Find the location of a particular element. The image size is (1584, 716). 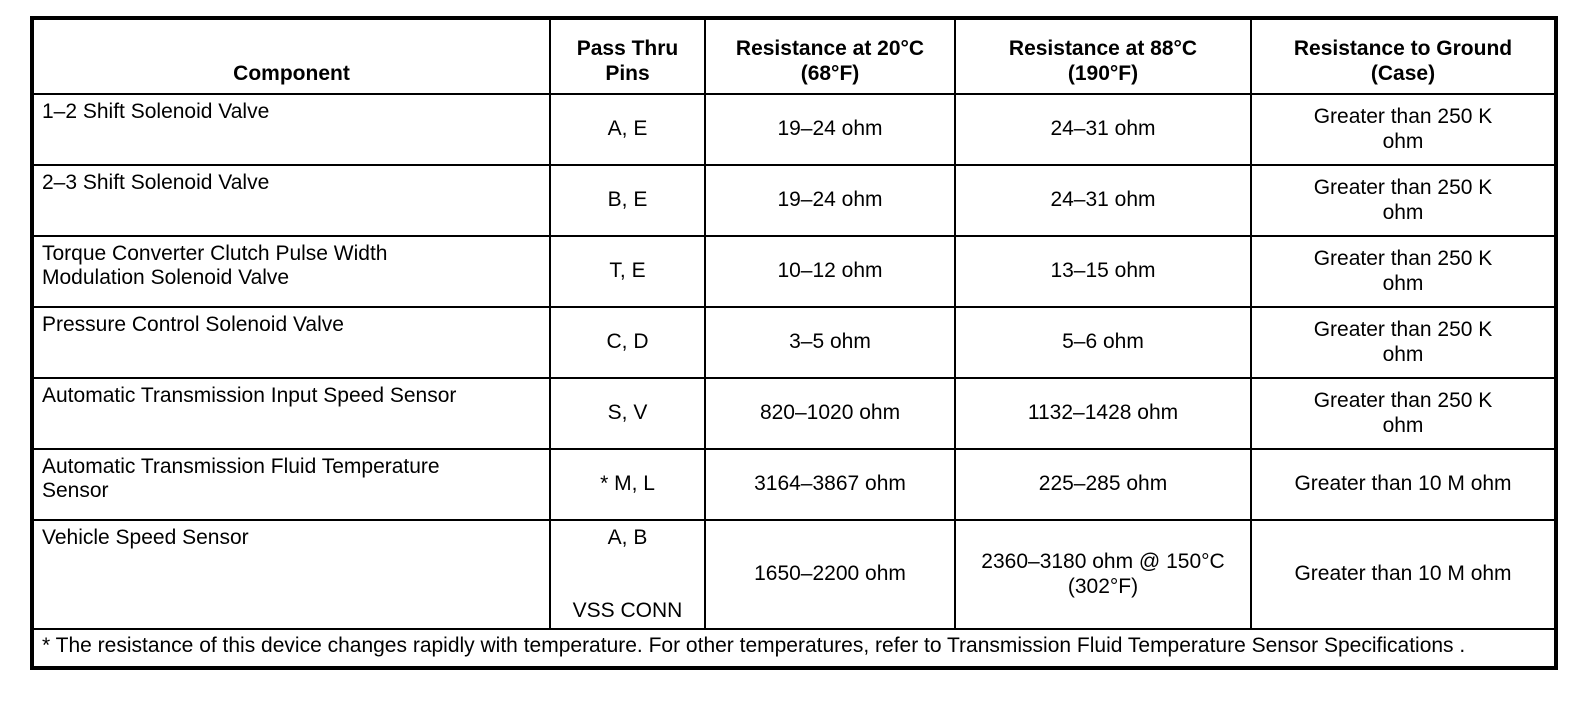

pins-cell: C, D is located at coordinates (627, 342).